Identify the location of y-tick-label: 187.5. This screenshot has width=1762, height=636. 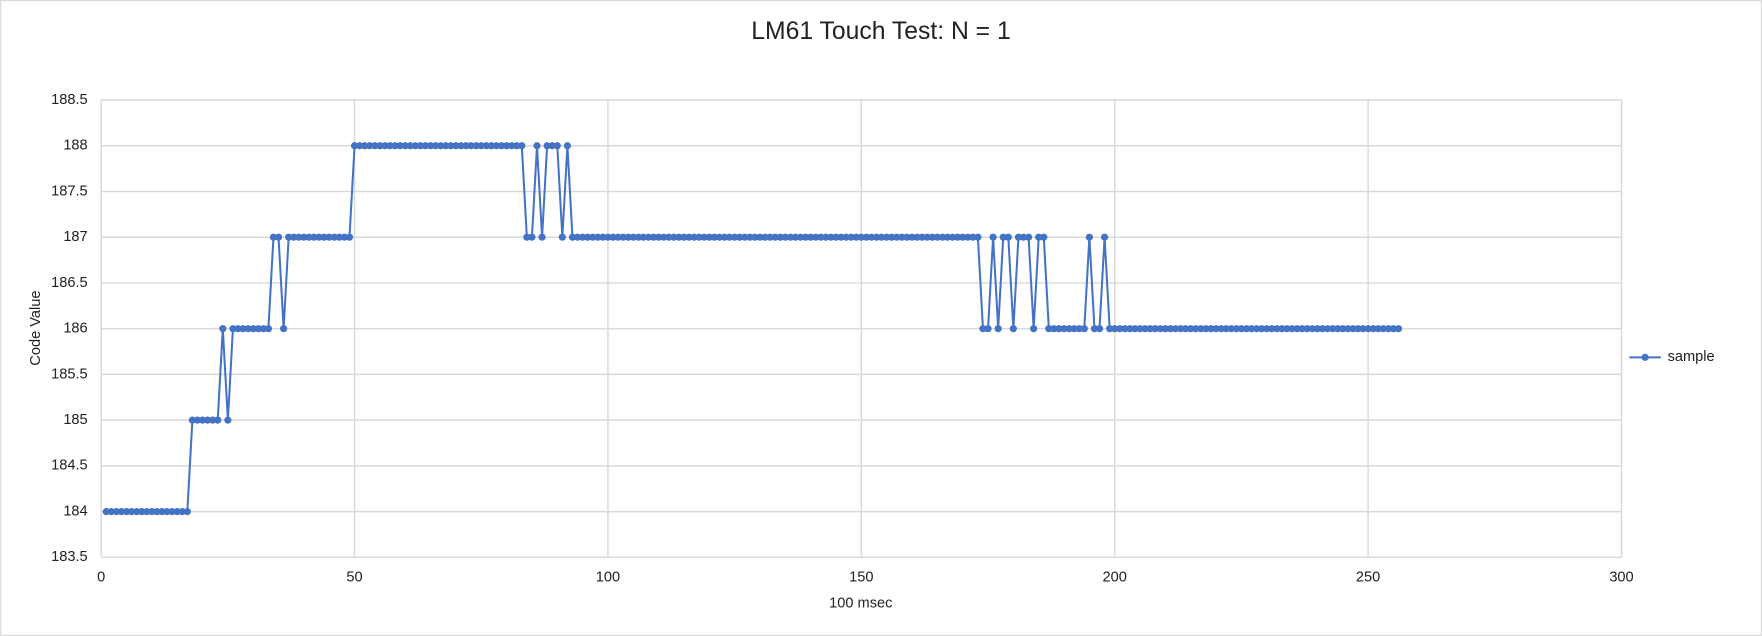
(69, 191).